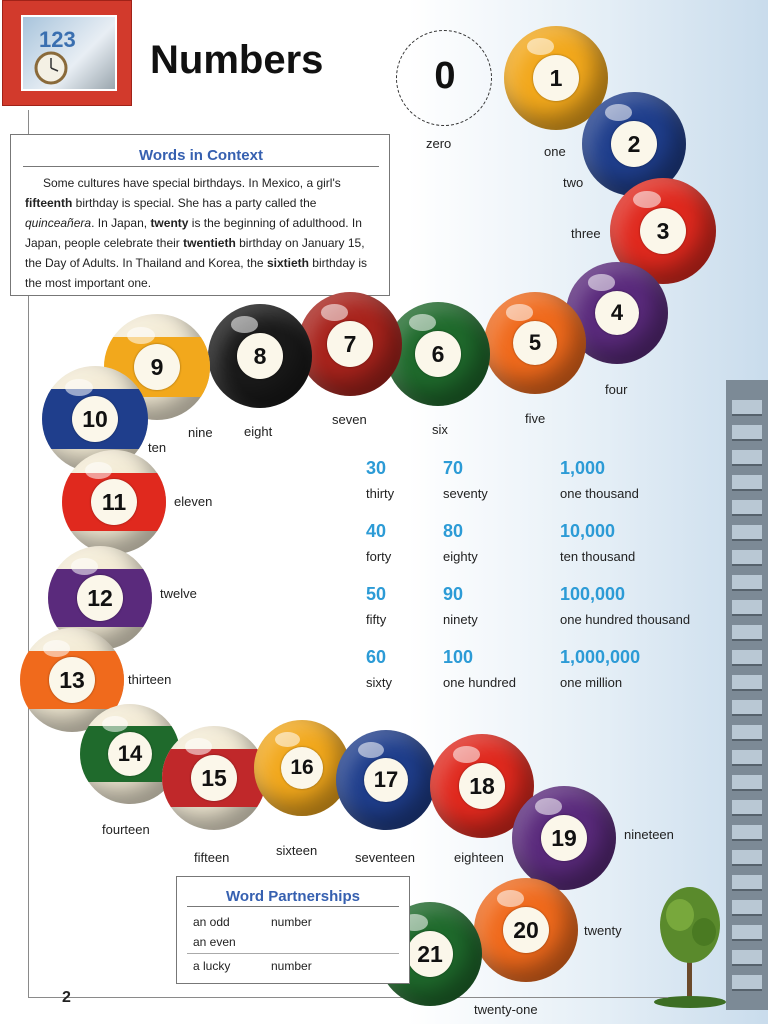 The image size is (768, 1024). Describe the element at coordinates (293, 897) in the screenshot. I see `word-partnerships-heading: Word Partnerships` at that location.